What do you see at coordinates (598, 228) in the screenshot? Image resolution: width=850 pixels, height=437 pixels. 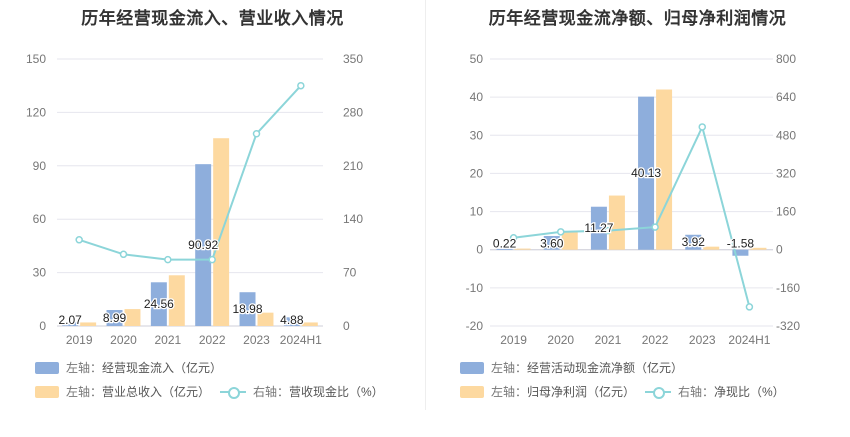 I see `data-label: 11.27` at bounding box center [598, 228].